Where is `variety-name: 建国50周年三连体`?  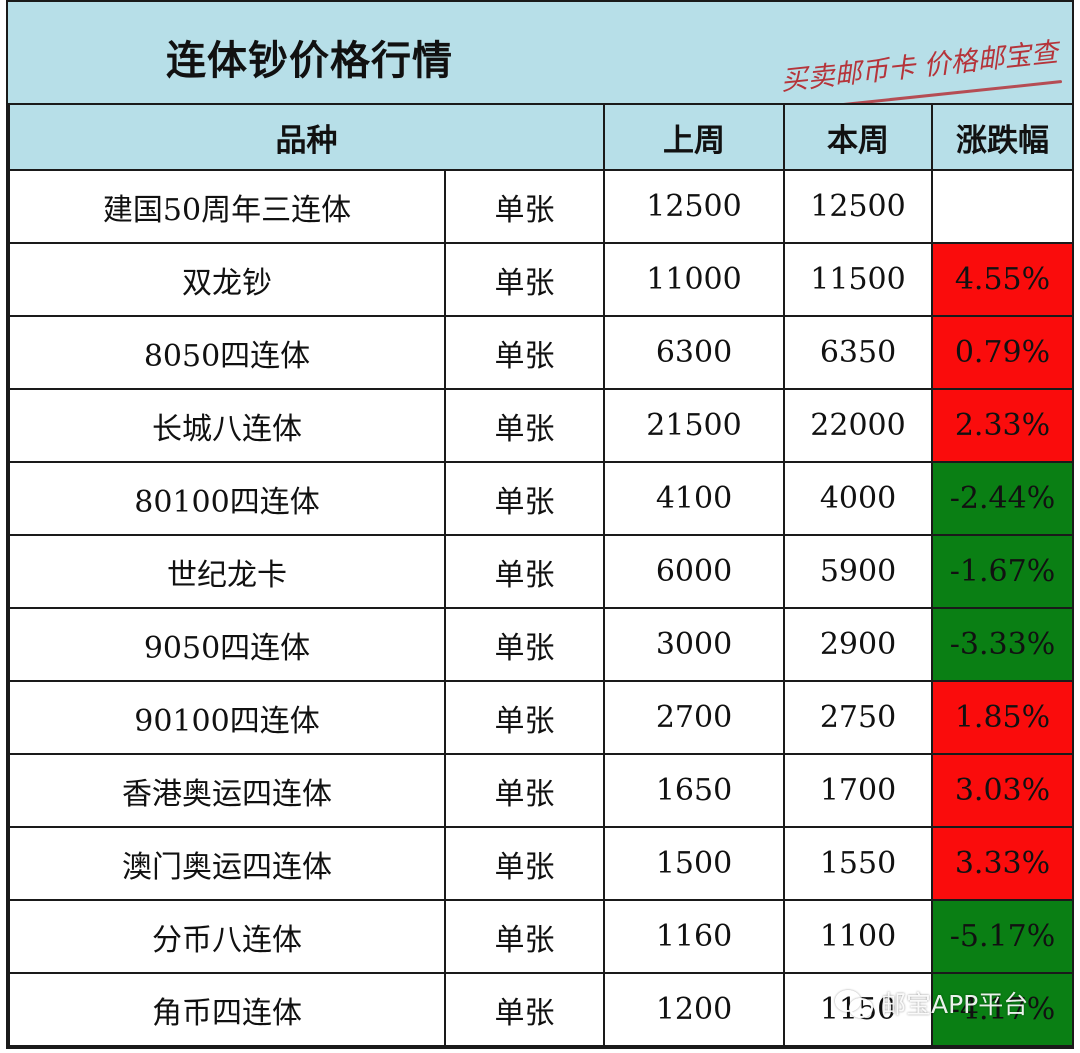
variety-name: 建国50周年三连体 is located at coordinates (227, 206).